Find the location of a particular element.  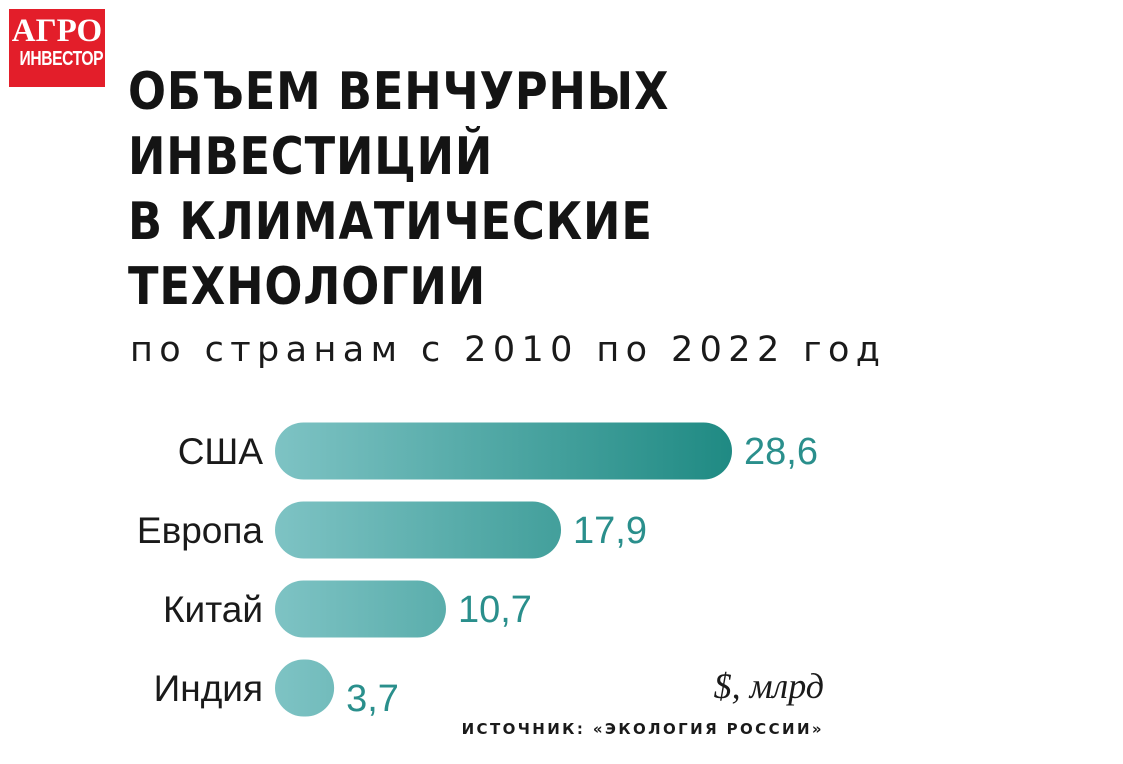

chart-title-line-3: В КЛИМАТИЧЕСКИЕ is located at coordinates (390, 222).